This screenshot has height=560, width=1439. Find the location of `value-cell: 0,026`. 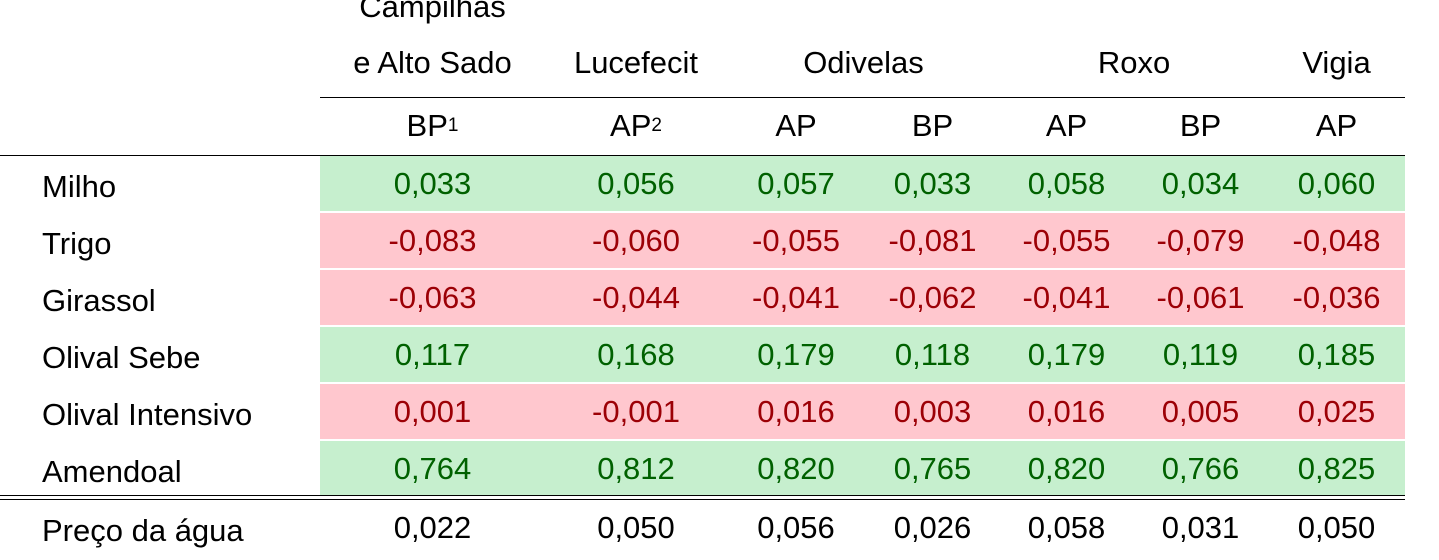

value-cell: 0,026 is located at coordinates (932, 527).